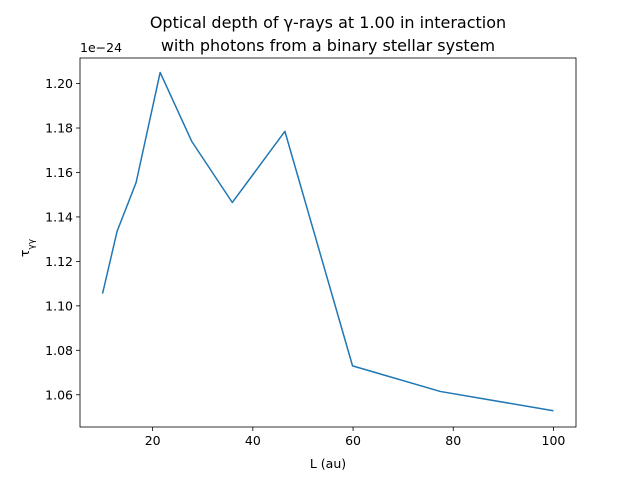 This screenshot has height=480, width=640. Describe the element at coordinates (59, 394) in the screenshot. I see `y-tick-label: 1.06` at that location.